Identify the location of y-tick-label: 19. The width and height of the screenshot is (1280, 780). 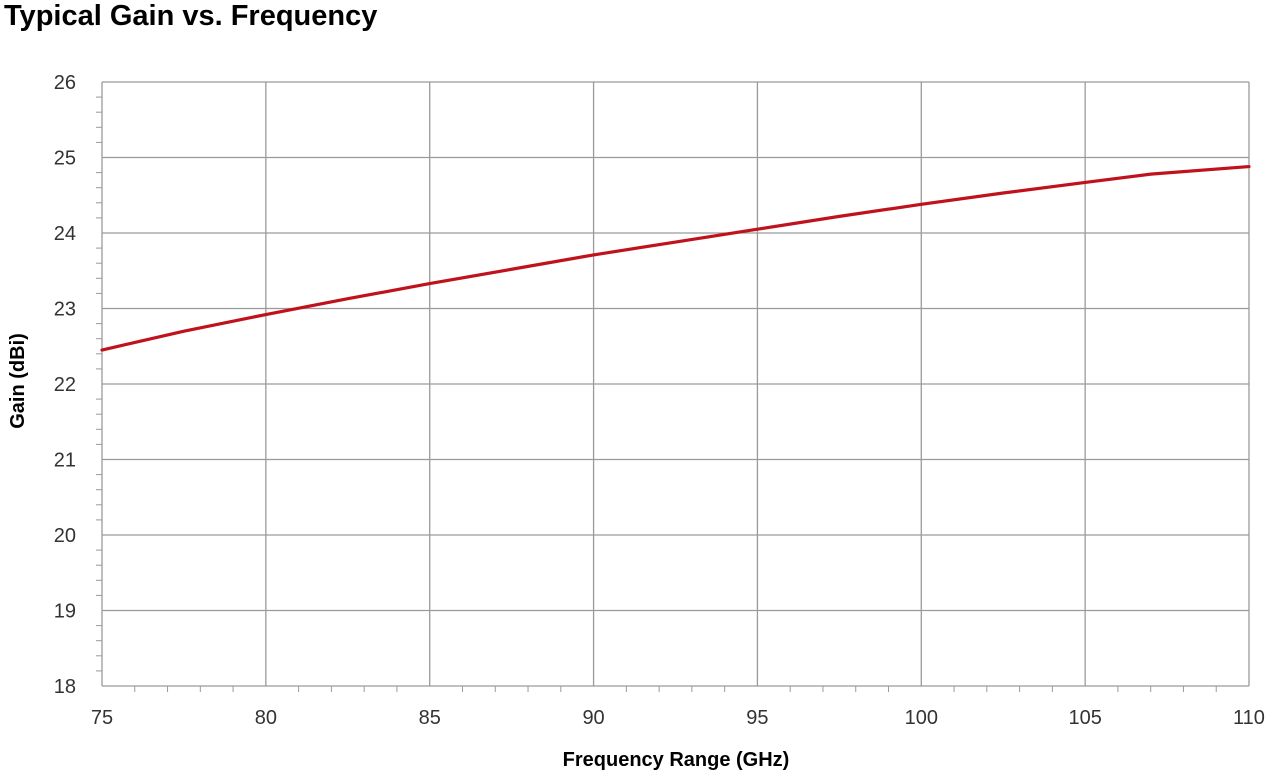
(65, 612).